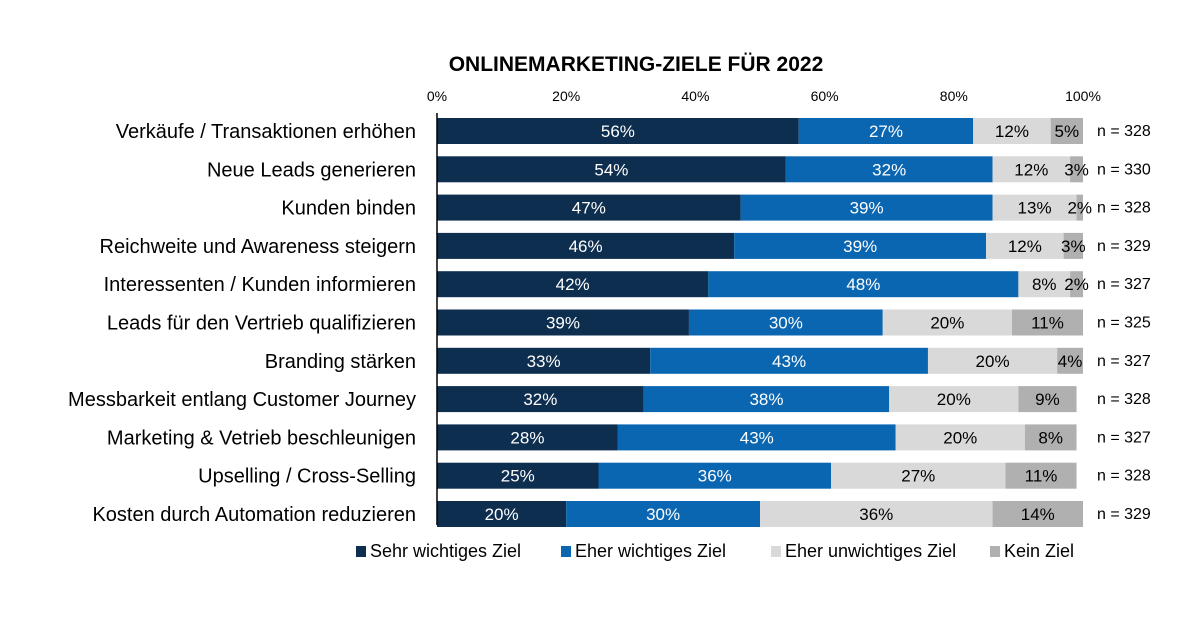 The height and width of the screenshot is (627, 1200). What do you see at coordinates (311, 170) in the screenshot?
I see `category-label: Neue Leads generieren` at bounding box center [311, 170].